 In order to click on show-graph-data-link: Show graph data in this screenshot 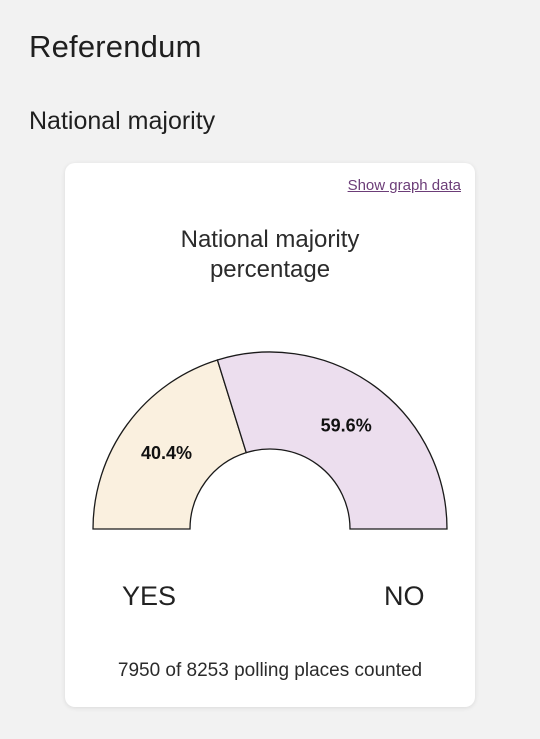, I will do `click(404, 185)`.